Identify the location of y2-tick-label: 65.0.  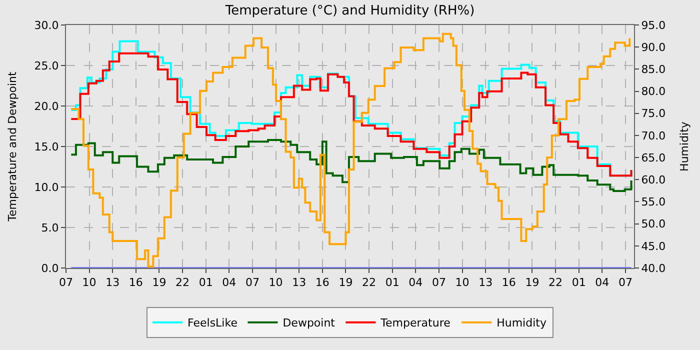
(653, 157).